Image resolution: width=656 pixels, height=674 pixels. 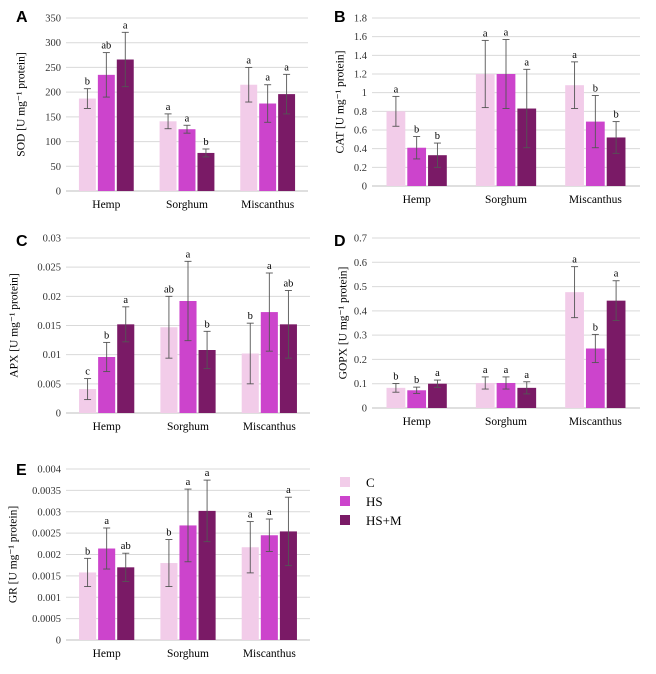 I want to click on y-tick-label: 200, so click(x=53, y=93).